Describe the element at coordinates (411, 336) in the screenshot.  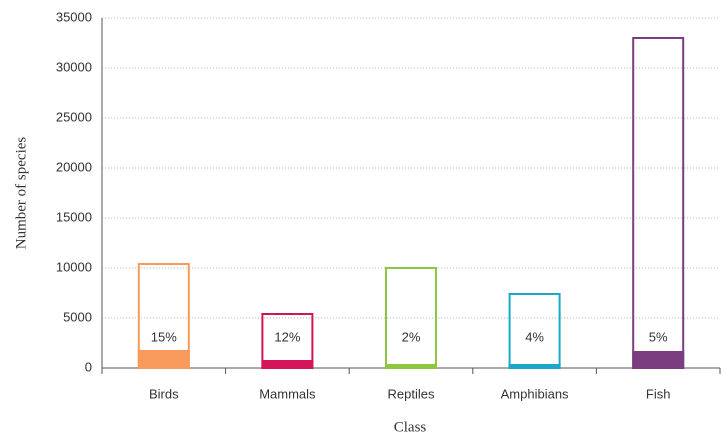
I see `data-label: 2%` at that location.